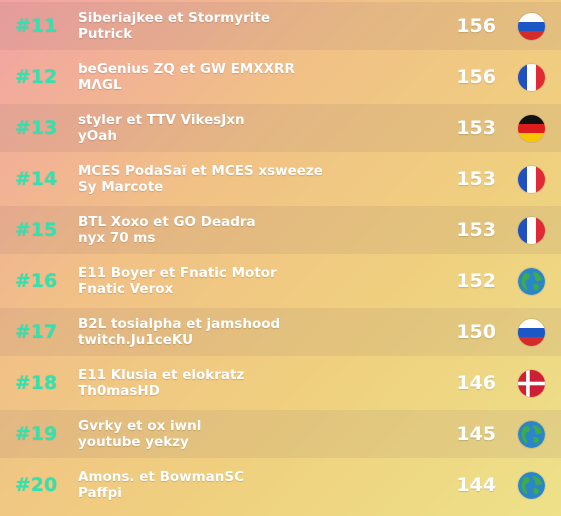 The width and height of the screenshot is (561, 516). Describe the element at coordinates (258, 383) in the screenshot. I see `team-names: E11 Klusia et elokratz Th0masHD` at that location.